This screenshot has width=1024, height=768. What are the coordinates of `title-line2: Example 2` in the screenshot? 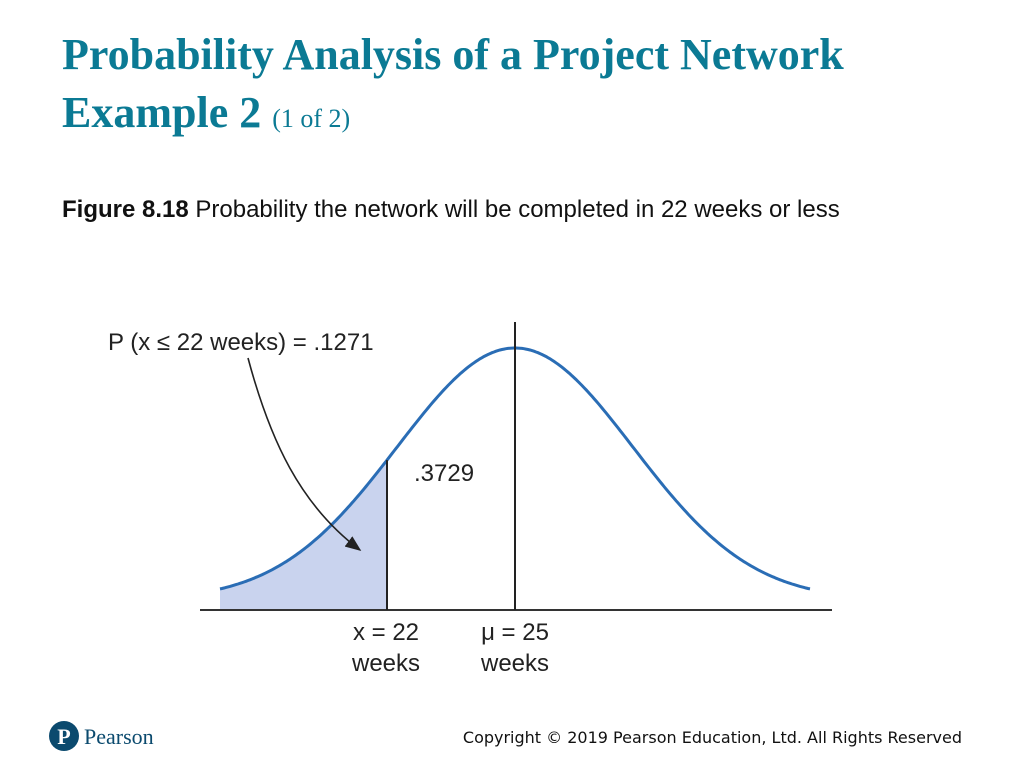 It's located at (162, 112).